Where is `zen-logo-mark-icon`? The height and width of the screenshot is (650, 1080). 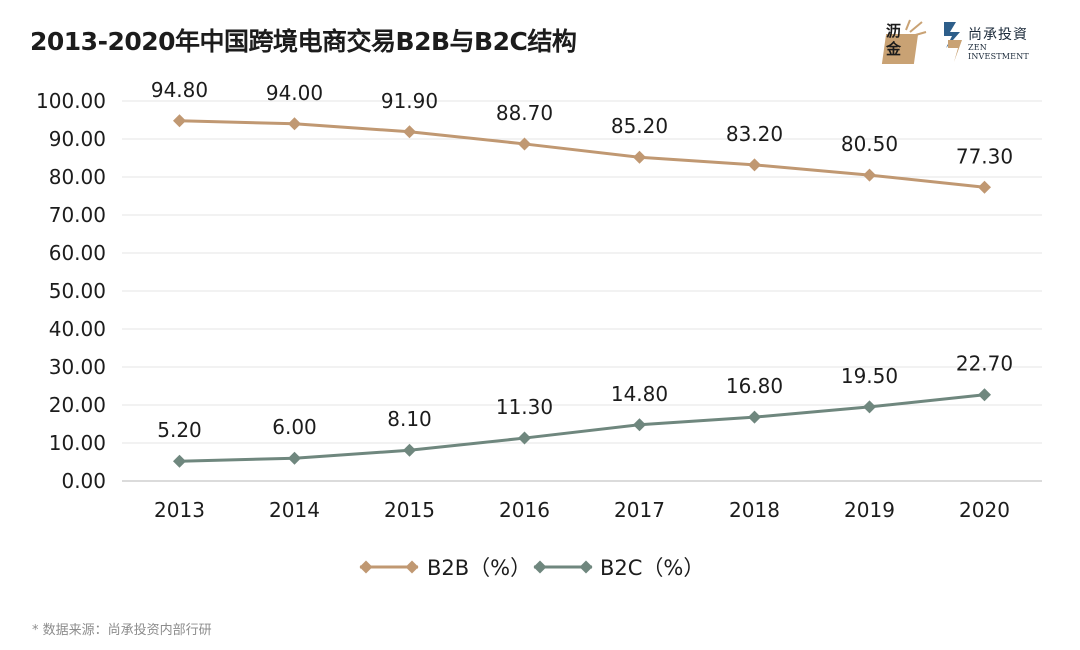
zen-logo-mark-icon is located at coordinates (953, 42).